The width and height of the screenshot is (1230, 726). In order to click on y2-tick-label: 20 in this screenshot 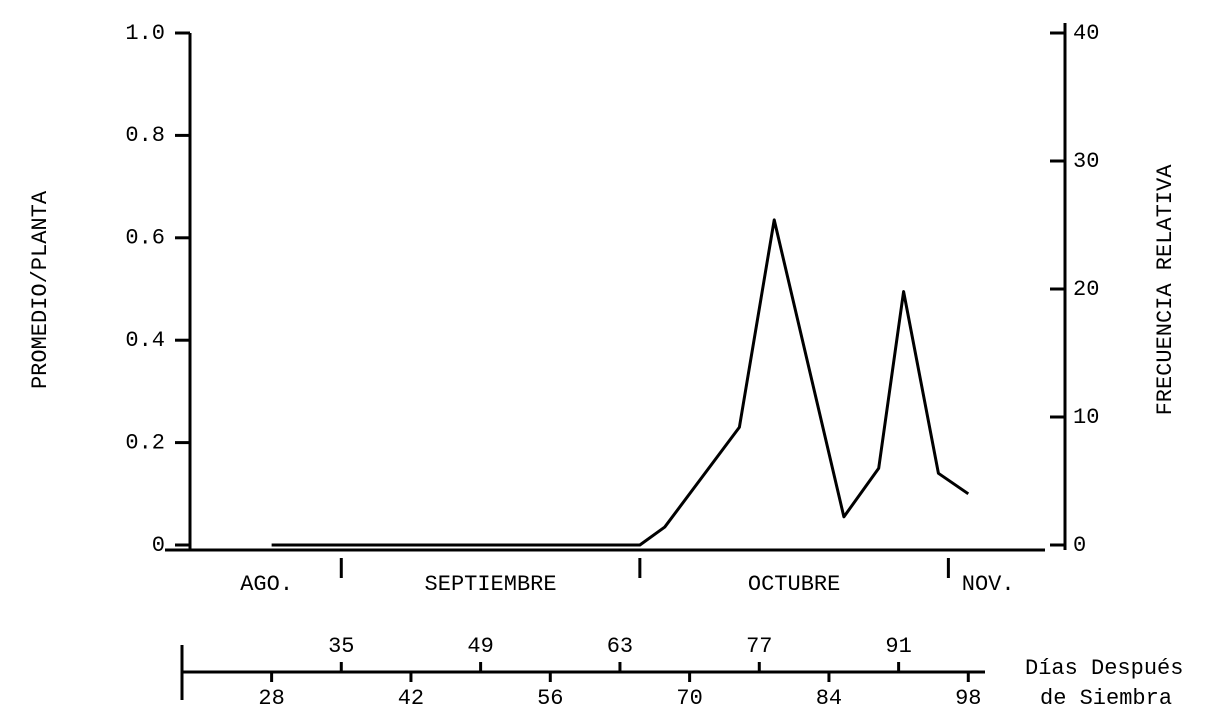, I will do `click(1086, 289)`.